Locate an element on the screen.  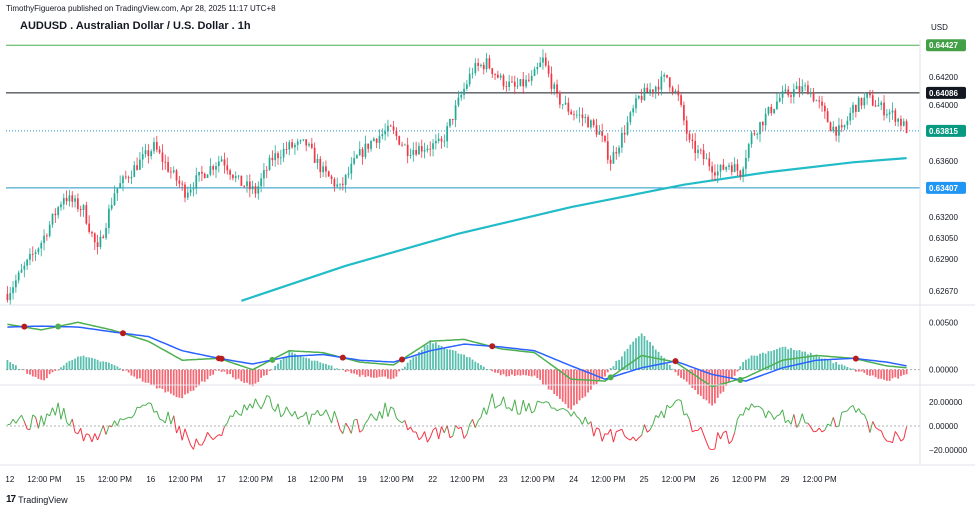
macd-line is located at coordinates (457, 354).